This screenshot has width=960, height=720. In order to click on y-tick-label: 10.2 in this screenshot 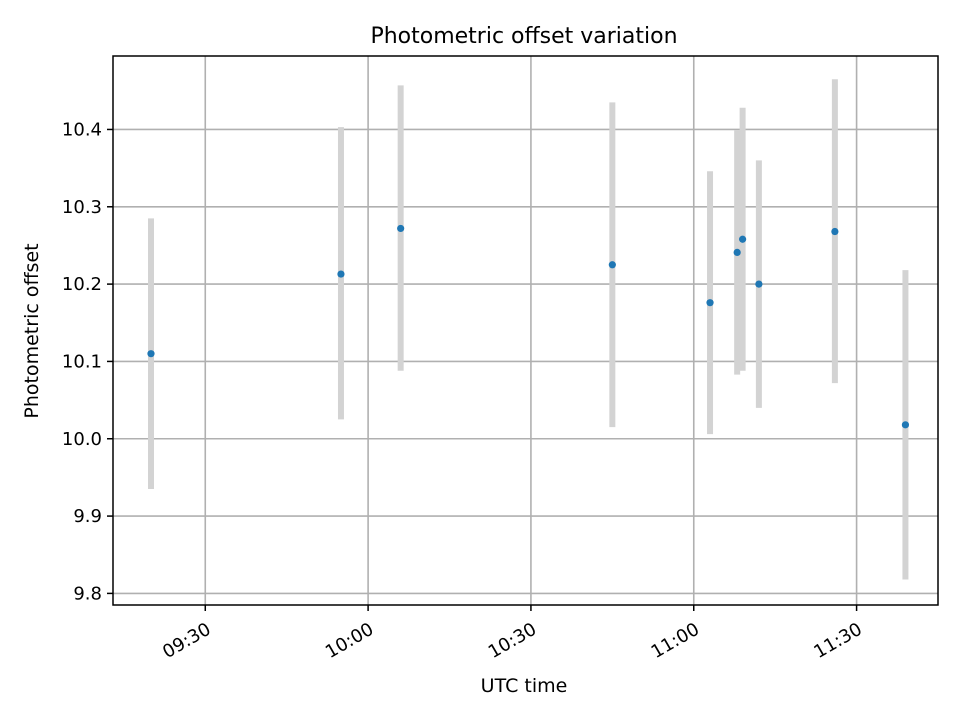, I will do `click(82, 284)`.